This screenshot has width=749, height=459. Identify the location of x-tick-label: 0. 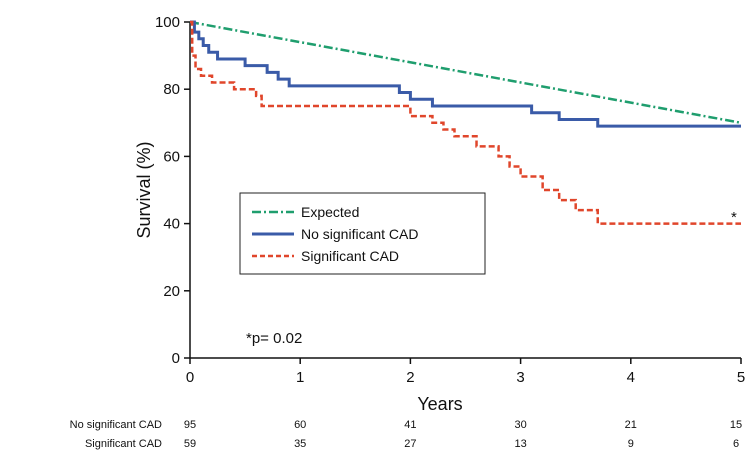
(190, 377).